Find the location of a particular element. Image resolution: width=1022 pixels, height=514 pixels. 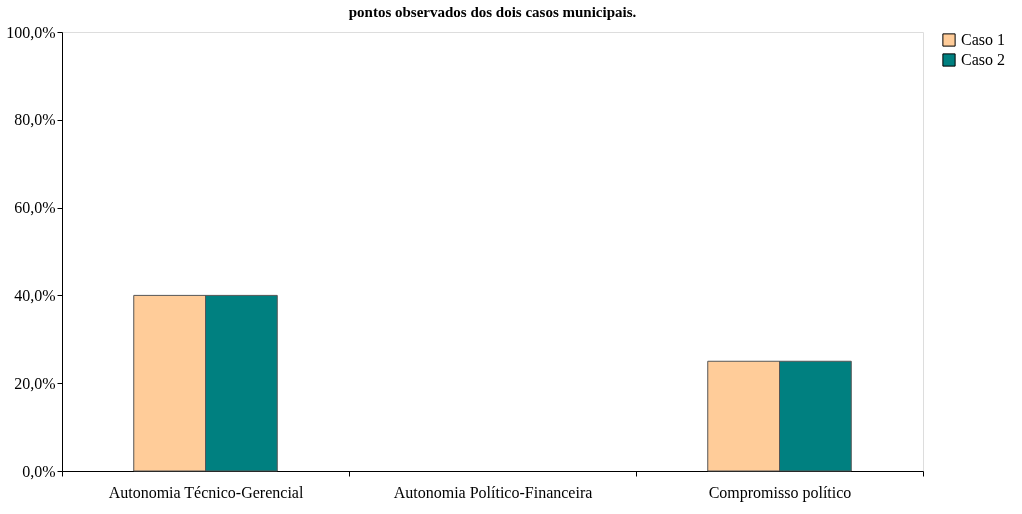

x-tick-label: Autonomia Político-Financeira is located at coordinates (493, 492).